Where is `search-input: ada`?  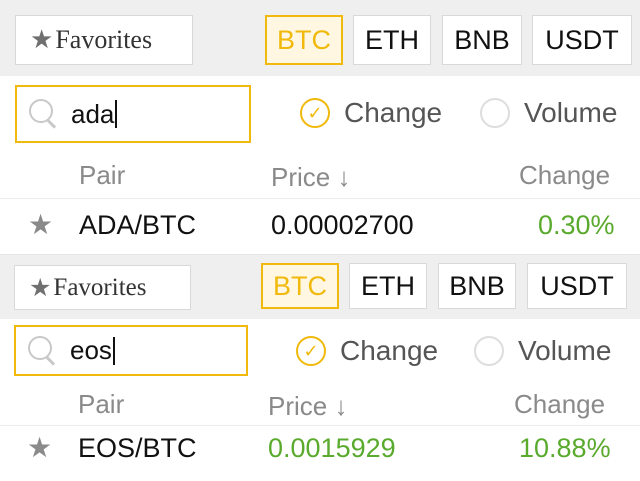 search-input: ada is located at coordinates (133, 114).